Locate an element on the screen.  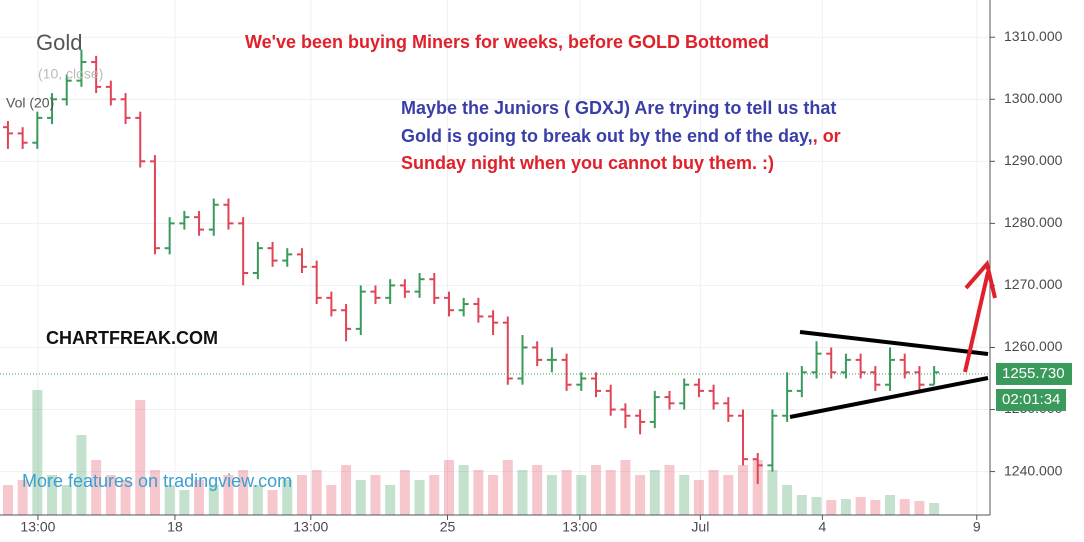
x-tick-label: Jul is located at coordinates (700, 527).